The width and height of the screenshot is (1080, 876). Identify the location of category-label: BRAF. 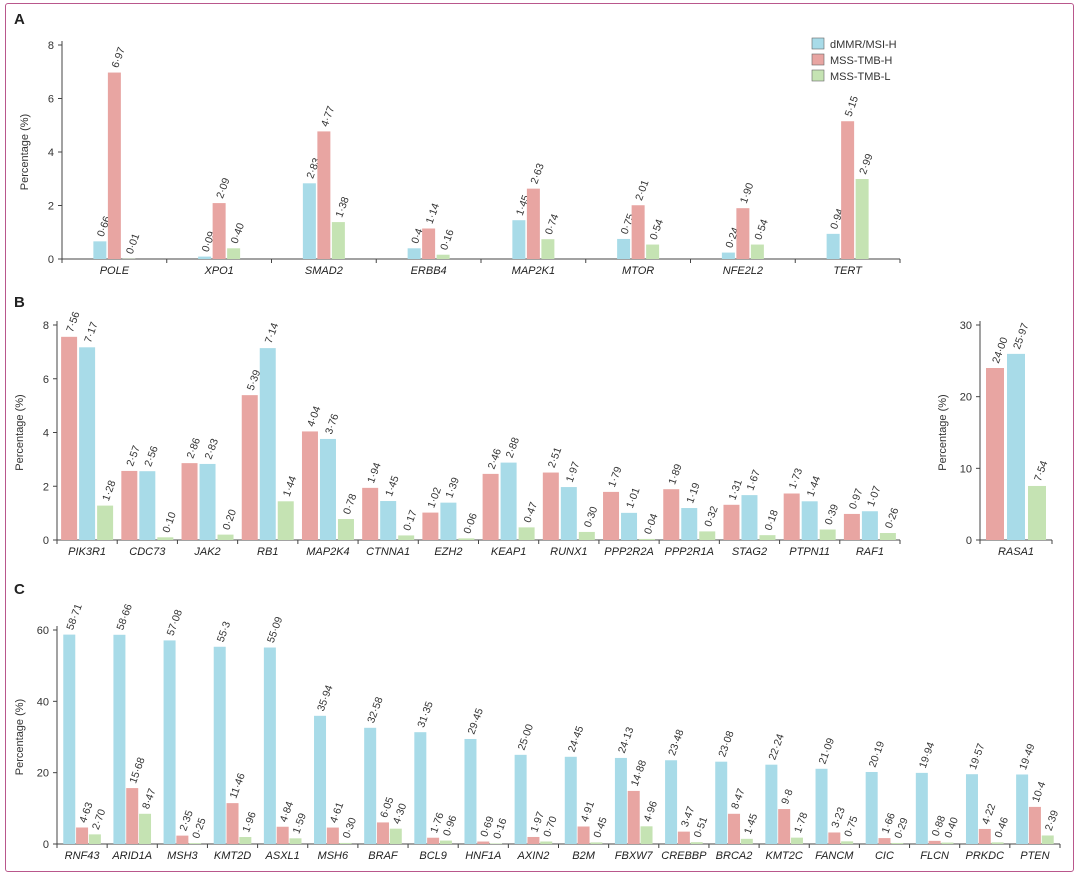
(383, 856).